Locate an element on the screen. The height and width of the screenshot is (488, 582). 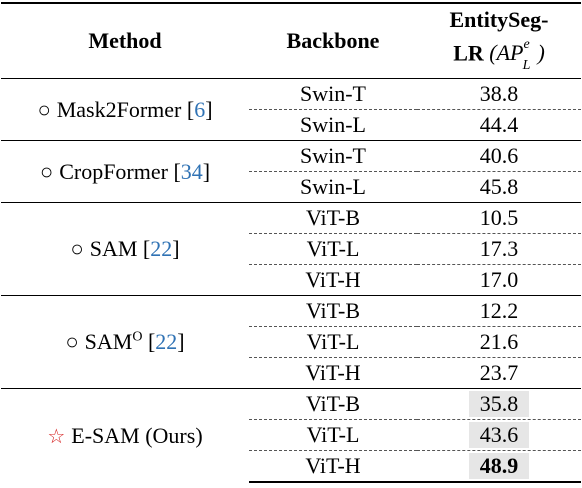
score-value: 23.7 is located at coordinates (499, 372).